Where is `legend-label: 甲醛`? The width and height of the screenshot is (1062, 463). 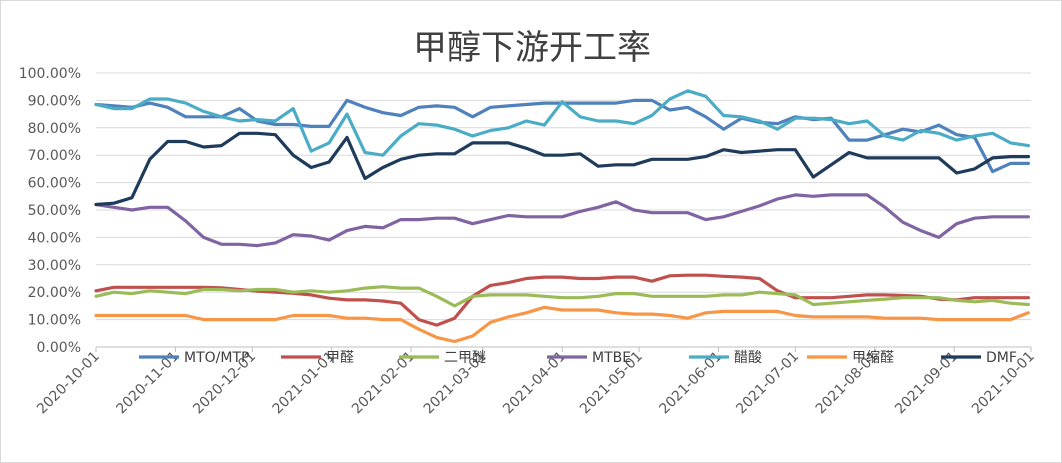
legend-label: 甲醛 is located at coordinates (340, 358).